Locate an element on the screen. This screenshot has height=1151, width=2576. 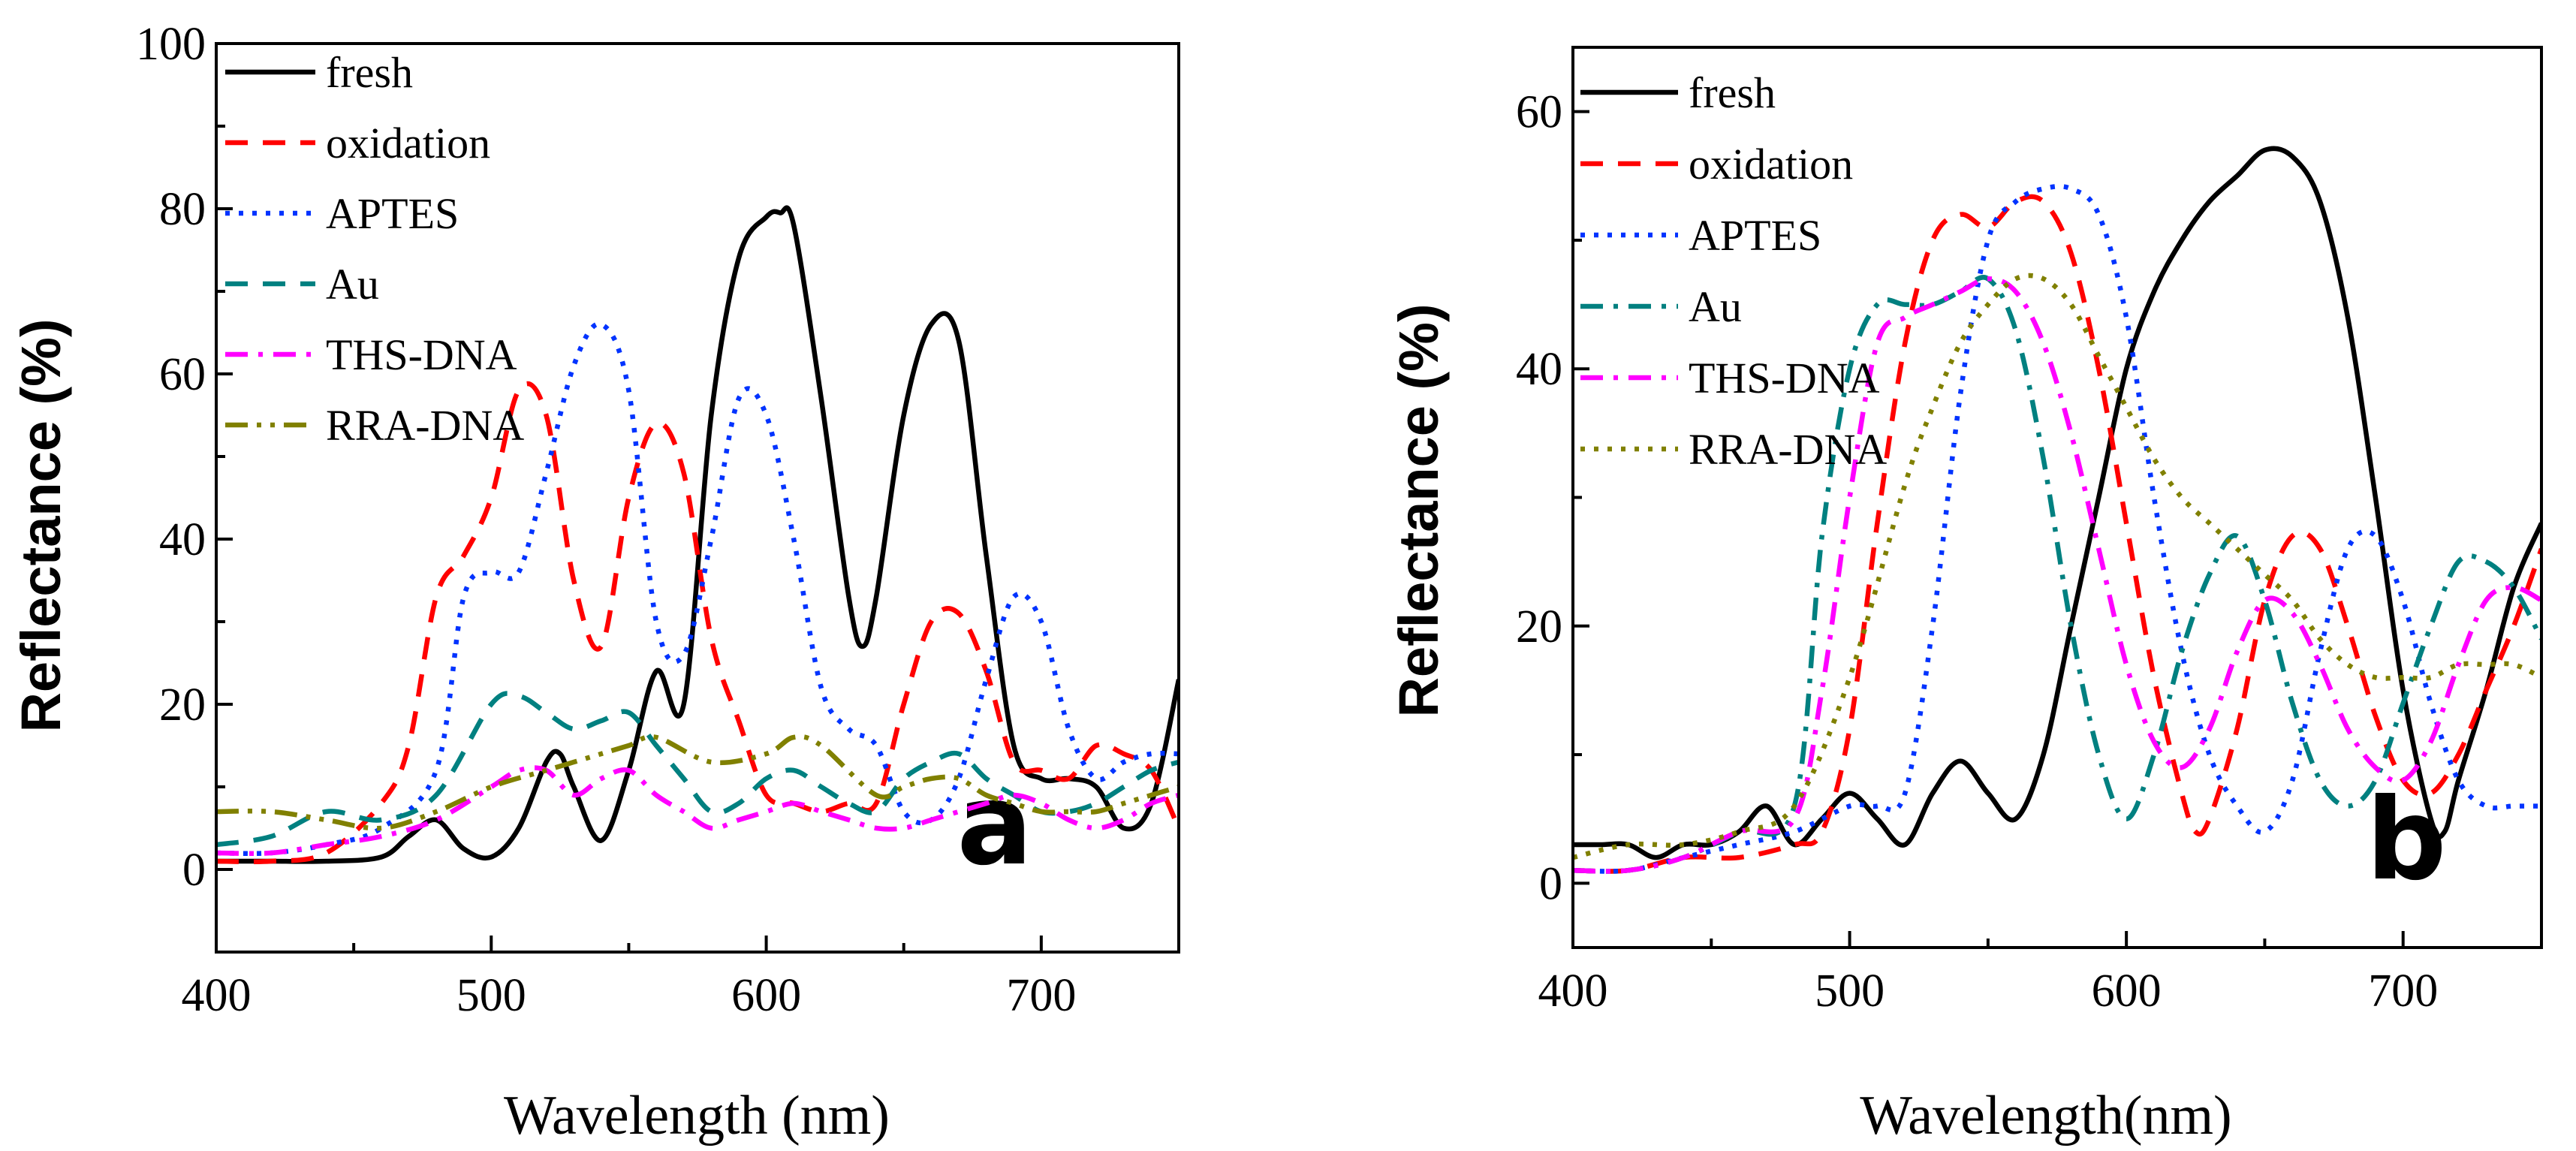
panel-a-x-tick-label: 400 is located at coordinates (217, 996).